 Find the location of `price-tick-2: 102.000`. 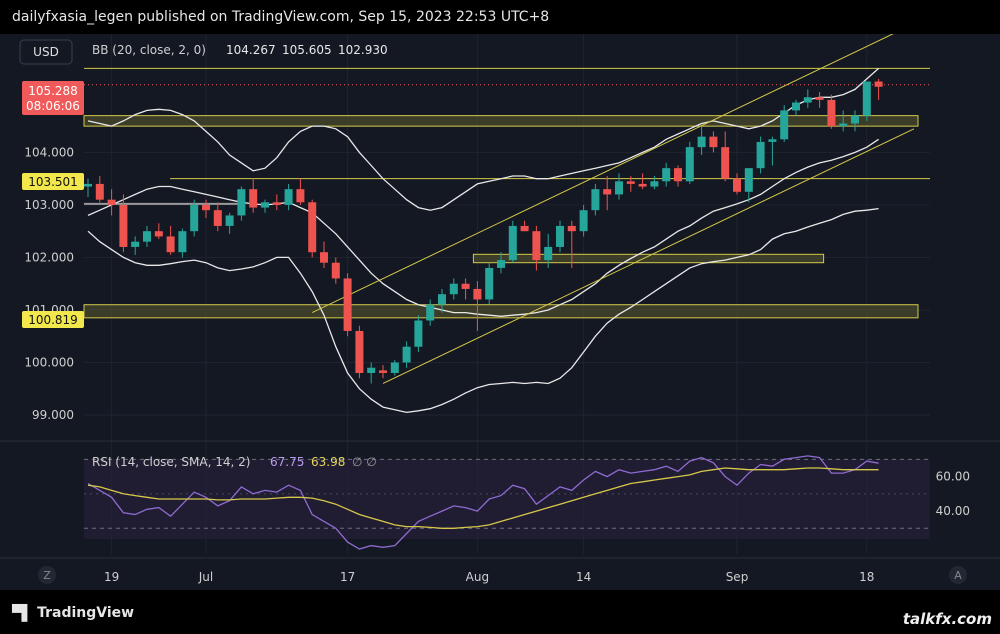

price-tick-2: 102.000 is located at coordinates (49, 257).